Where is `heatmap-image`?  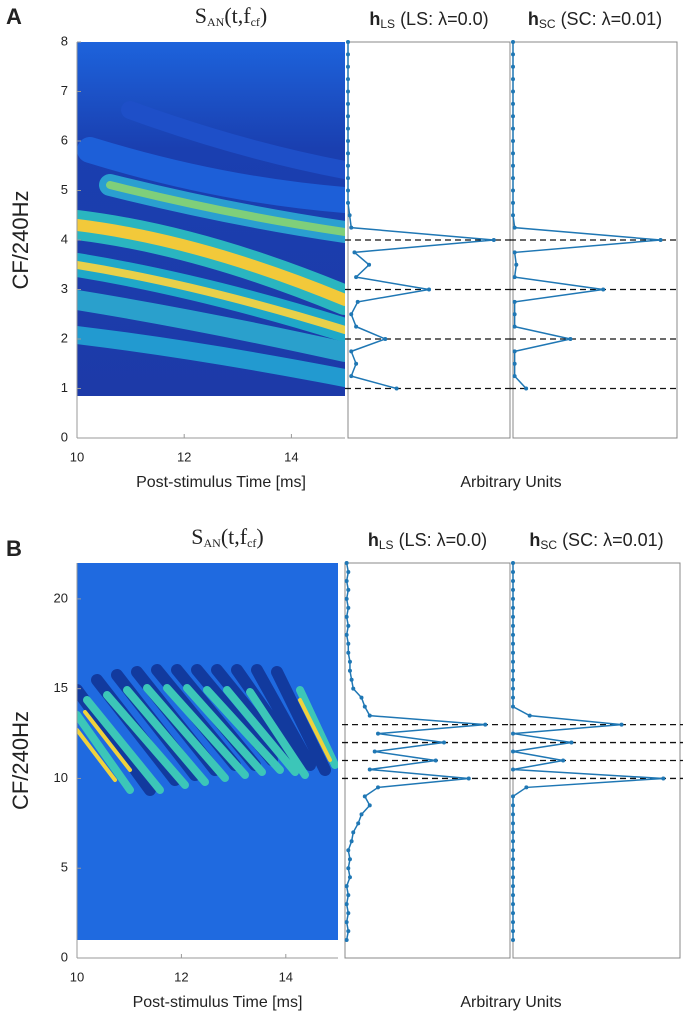 heatmap-image is located at coordinates (211, 219).